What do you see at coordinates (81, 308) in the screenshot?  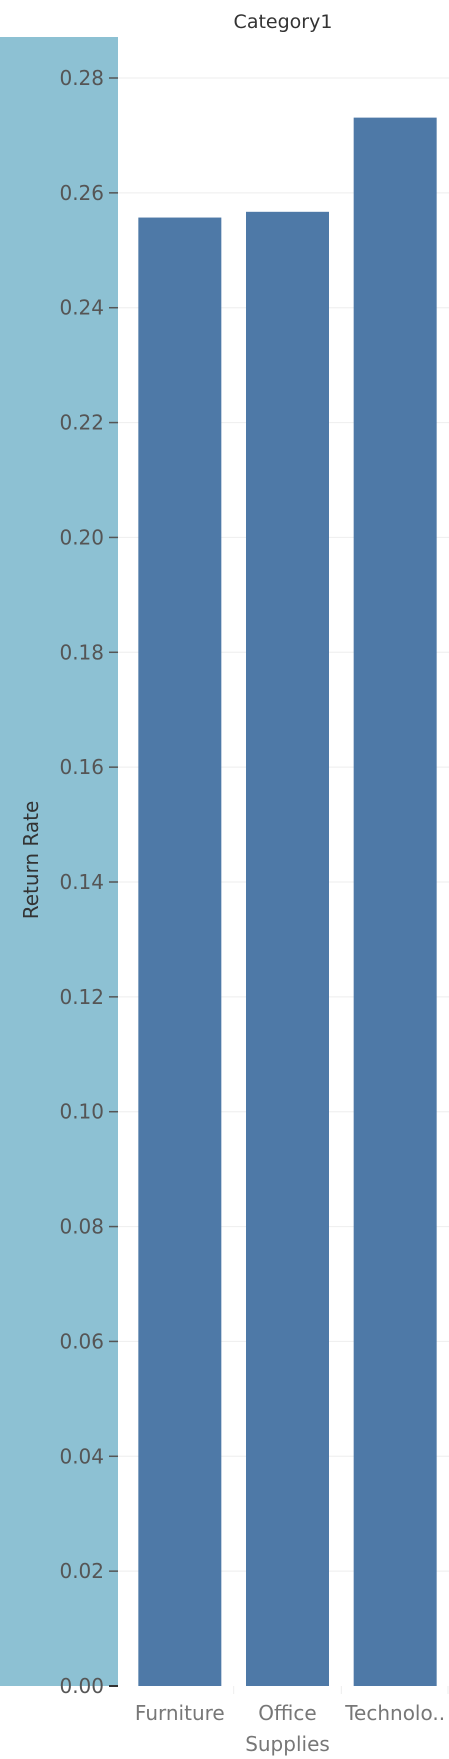 I see `y-tick-label: 0.24` at bounding box center [81, 308].